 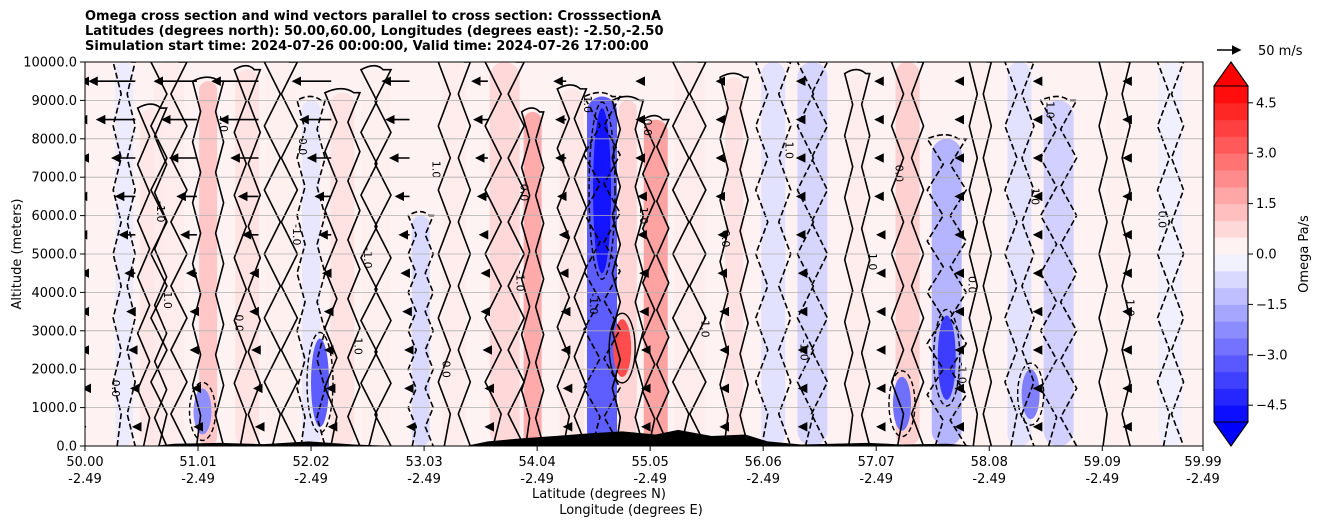 I want to click on colorbar-tick-label: −3.0, so click(x=1272, y=355).